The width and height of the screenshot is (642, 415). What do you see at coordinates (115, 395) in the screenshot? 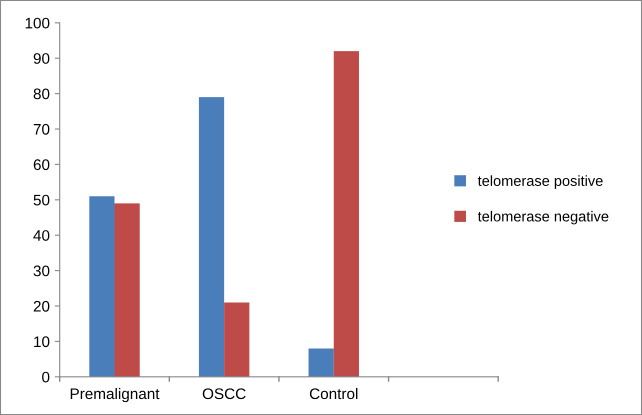
I see `x-tick-label: Premalignant` at bounding box center [115, 395].